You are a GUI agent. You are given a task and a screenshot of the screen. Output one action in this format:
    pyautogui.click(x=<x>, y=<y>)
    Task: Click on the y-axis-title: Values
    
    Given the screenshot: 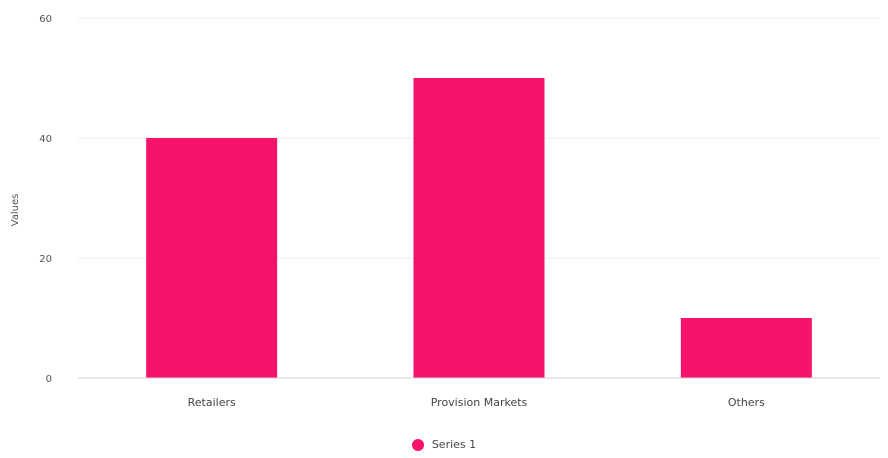 What is the action you would take?
    pyautogui.click(x=15, y=210)
    